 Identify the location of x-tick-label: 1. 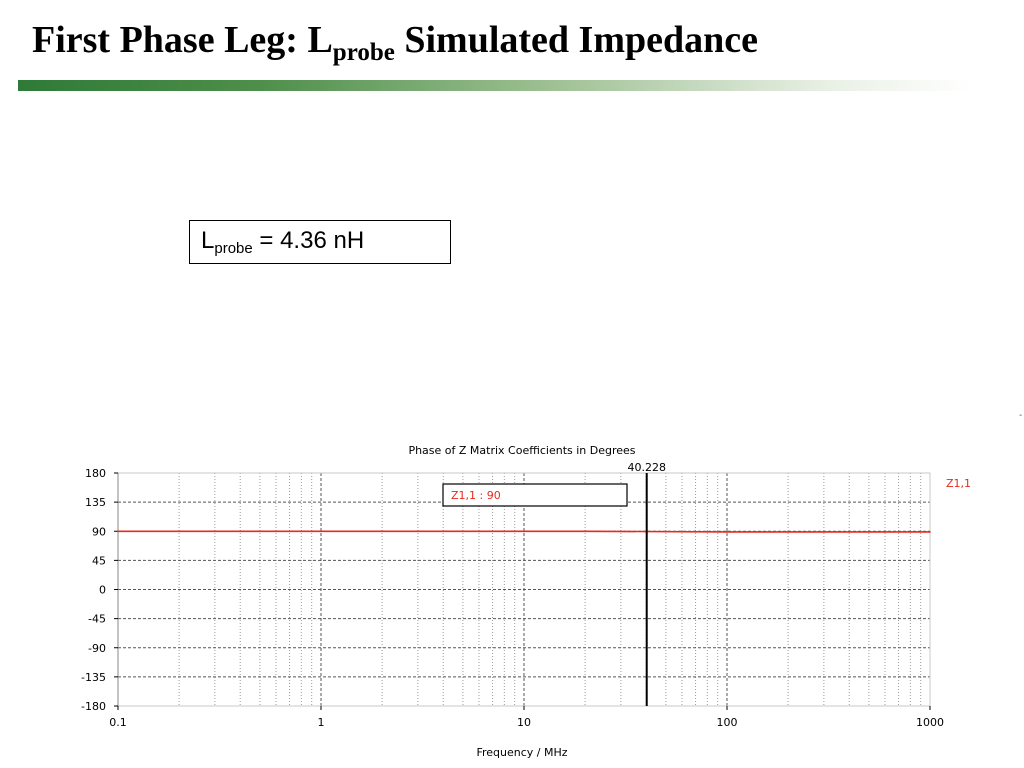
(321, 722).